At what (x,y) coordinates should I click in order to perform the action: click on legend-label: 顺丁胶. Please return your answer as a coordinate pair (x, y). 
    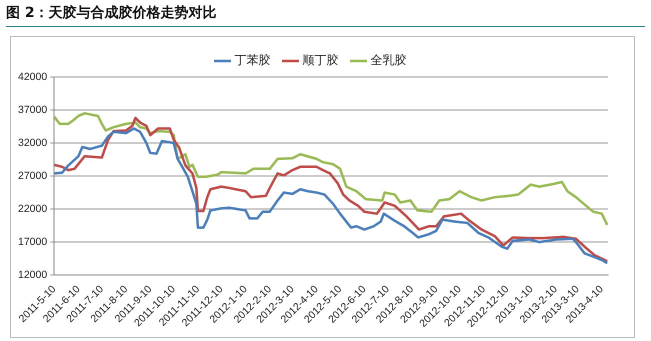
    Looking at the image, I should click on (320, 60).